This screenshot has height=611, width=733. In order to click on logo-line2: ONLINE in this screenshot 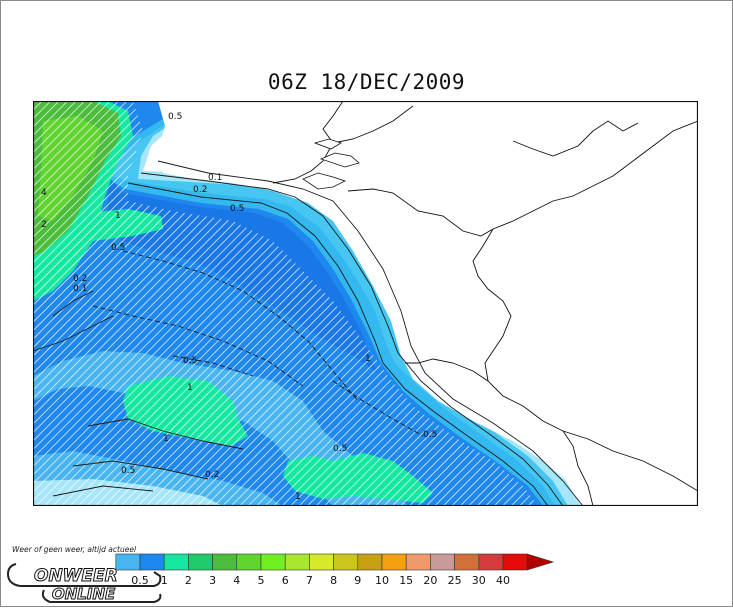, I will do `click(84, 594)`.